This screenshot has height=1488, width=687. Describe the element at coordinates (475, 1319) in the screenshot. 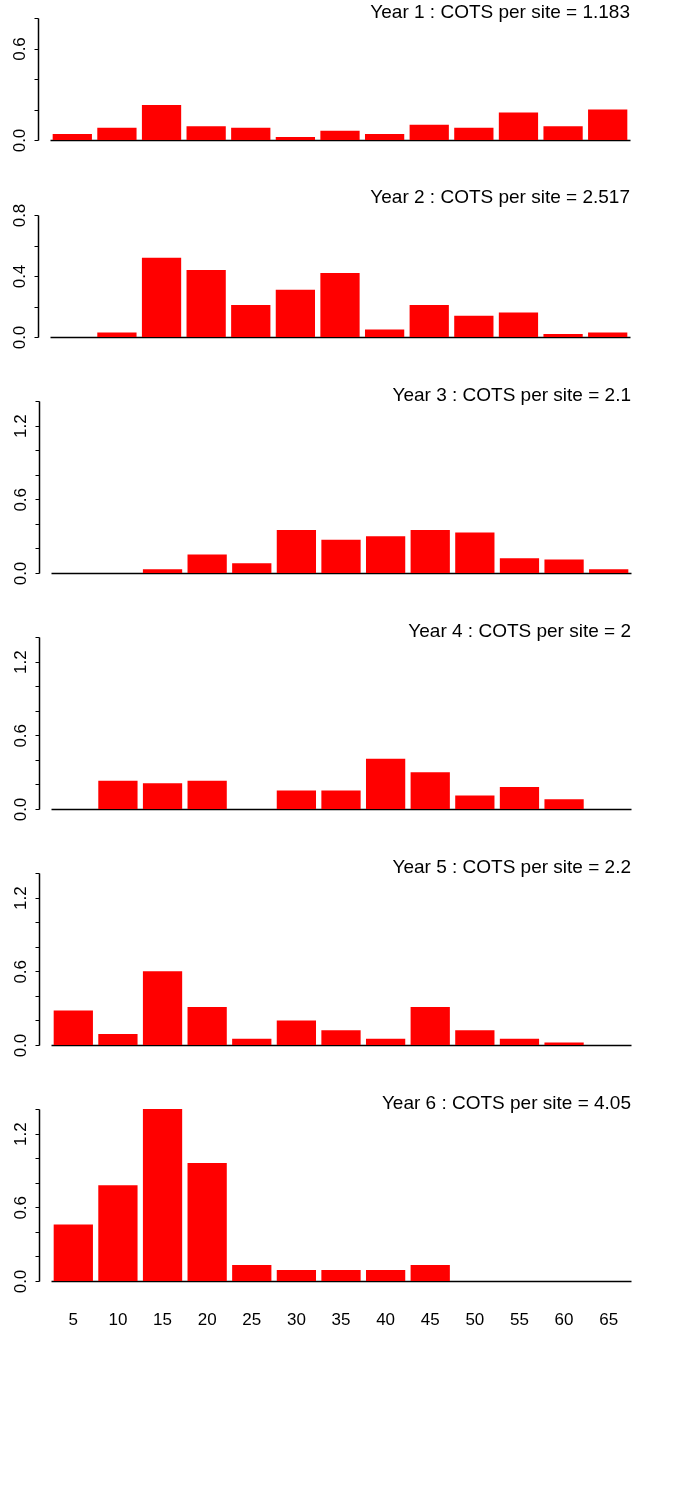

I see `x-tick-label: 50` at that location.